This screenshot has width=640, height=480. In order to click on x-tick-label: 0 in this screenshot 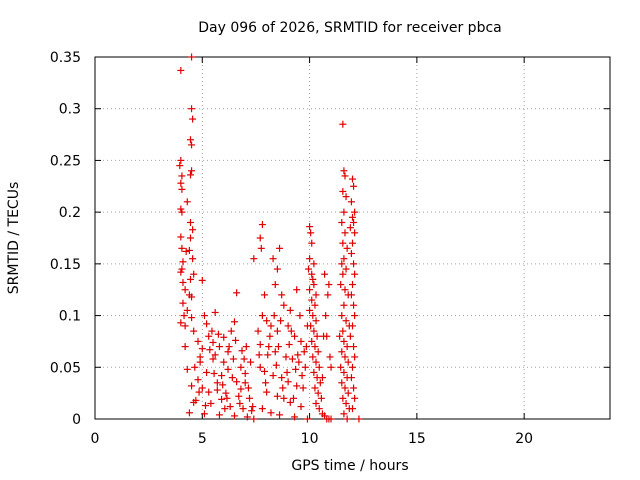, I will do `click(95, 439)`.